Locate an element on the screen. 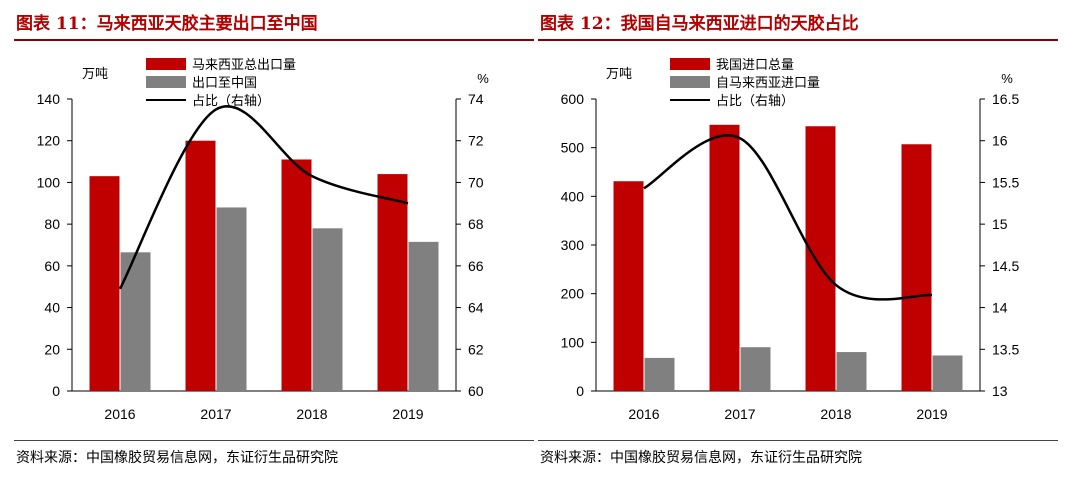 This screenshot has width=1080, height=490. right-axis-tick-label: 66 is located at coordinates (476, 266).